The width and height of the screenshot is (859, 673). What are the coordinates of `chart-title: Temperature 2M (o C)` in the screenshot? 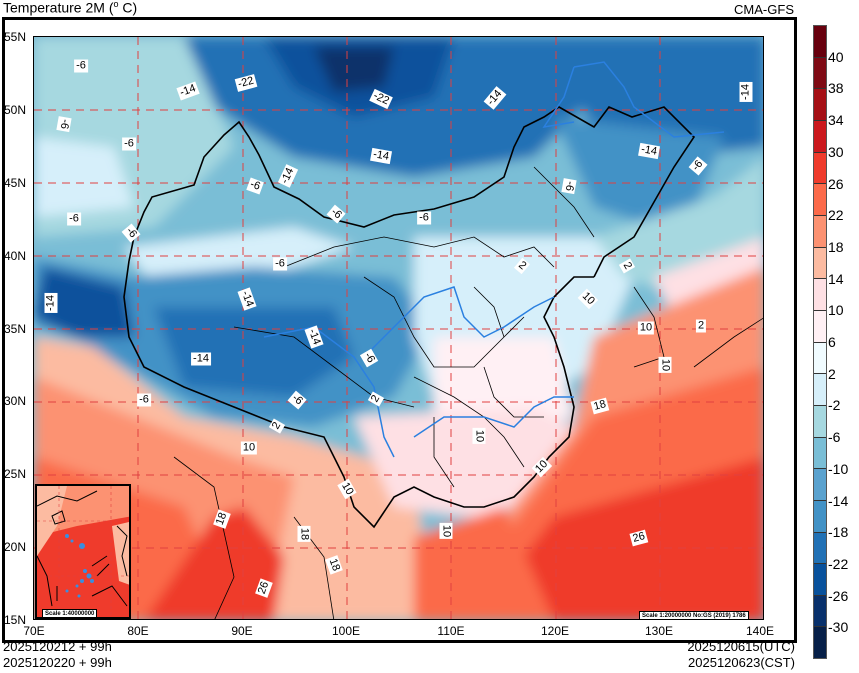 It's located at (70, 8).